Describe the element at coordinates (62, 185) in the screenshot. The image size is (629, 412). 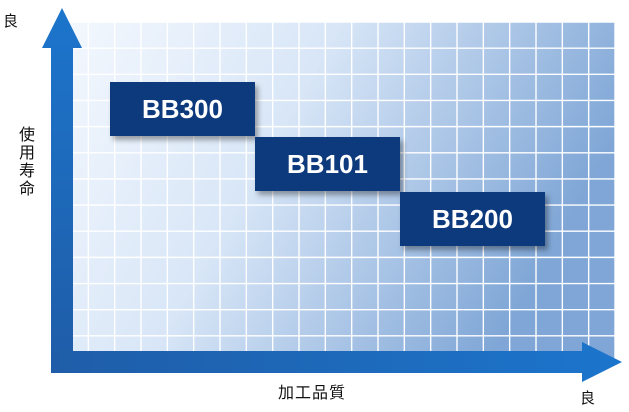
I see `y-axis-arrow` at that location.